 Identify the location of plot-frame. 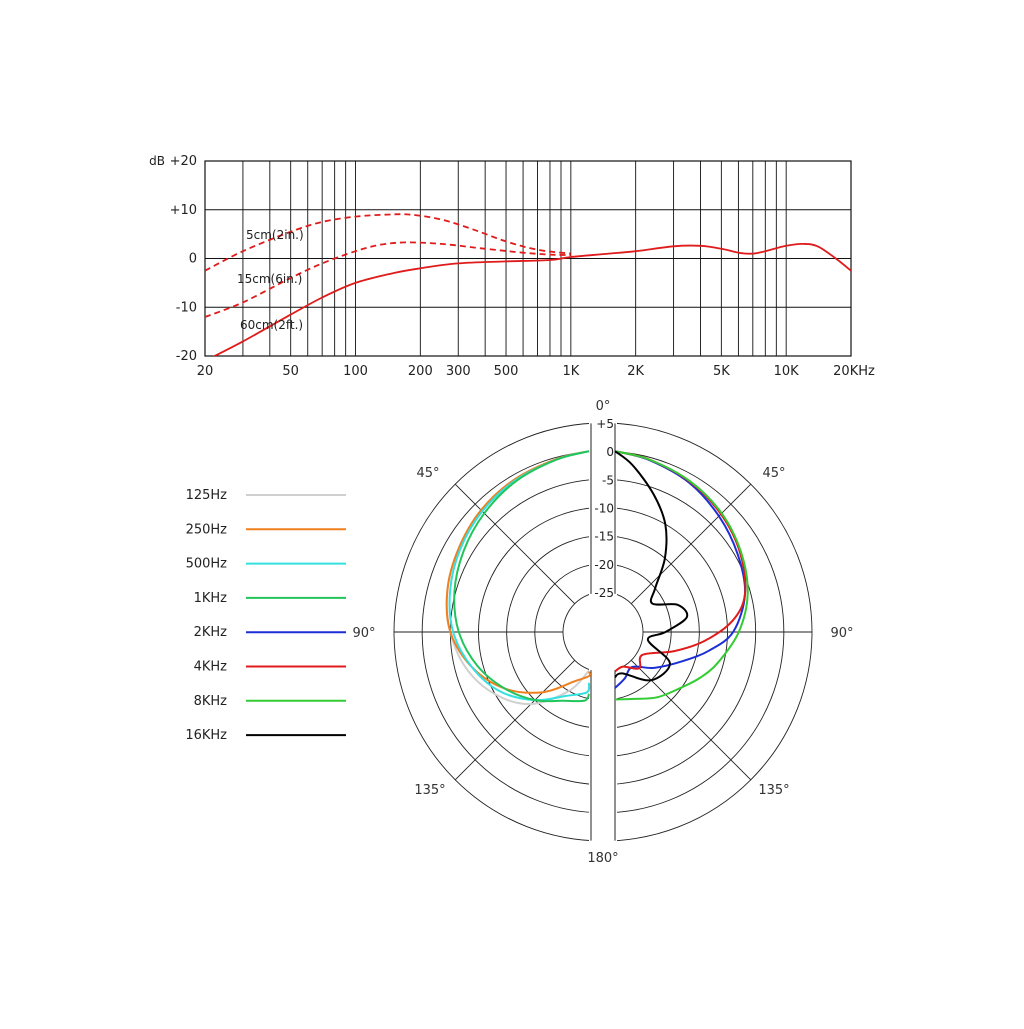
(528, 258).